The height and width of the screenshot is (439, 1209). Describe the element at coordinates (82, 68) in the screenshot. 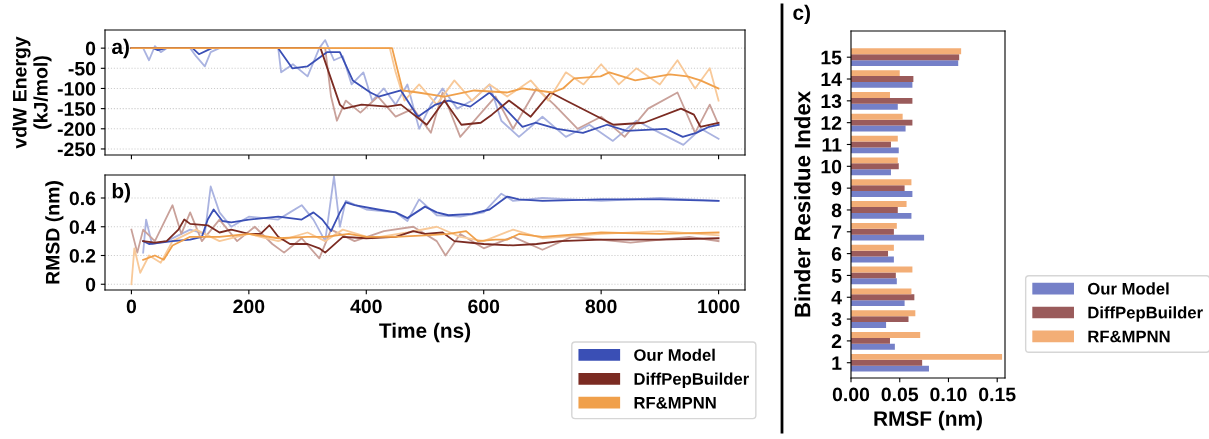

I see `y-tick-label: -50` at that location.